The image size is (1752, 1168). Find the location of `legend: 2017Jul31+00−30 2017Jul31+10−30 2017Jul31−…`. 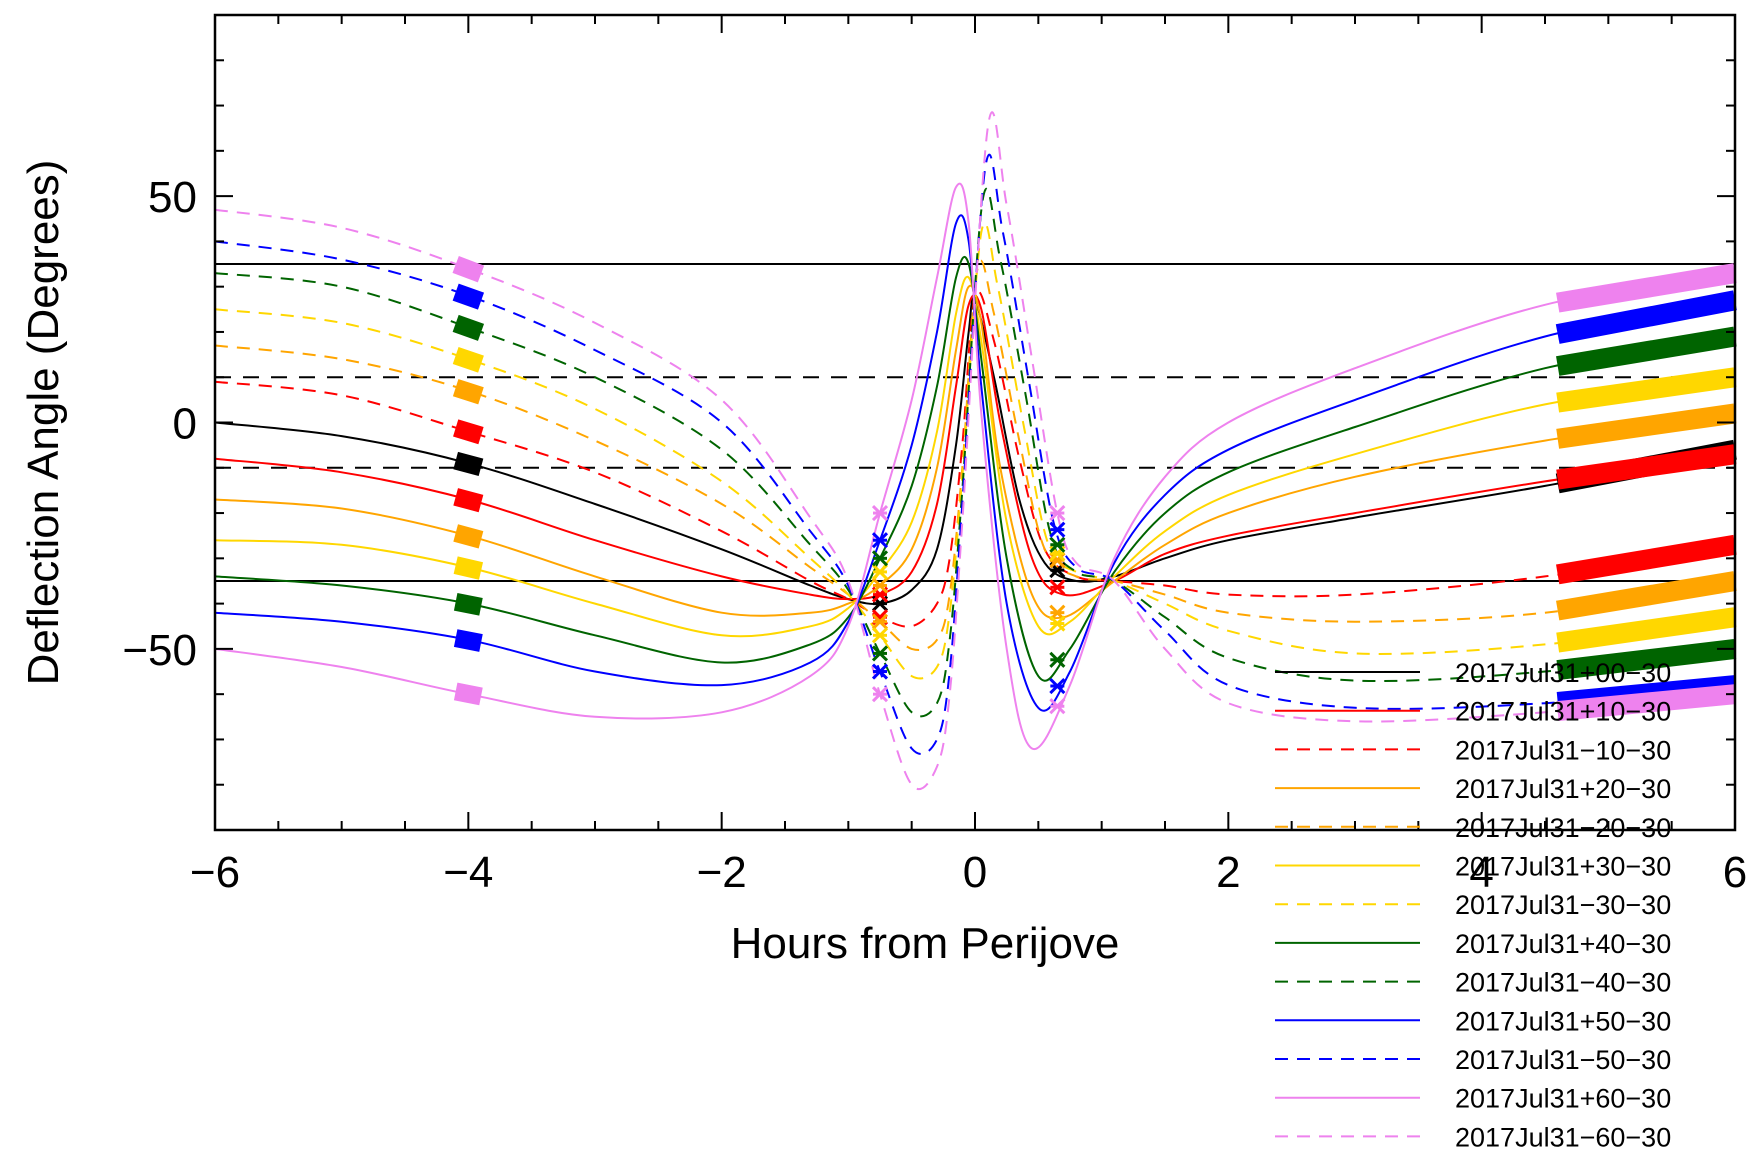

legend: 2017Jul31+00−30 2017Jul31+10−30 2017Jul31−… is located at coordinates (1473, 905).